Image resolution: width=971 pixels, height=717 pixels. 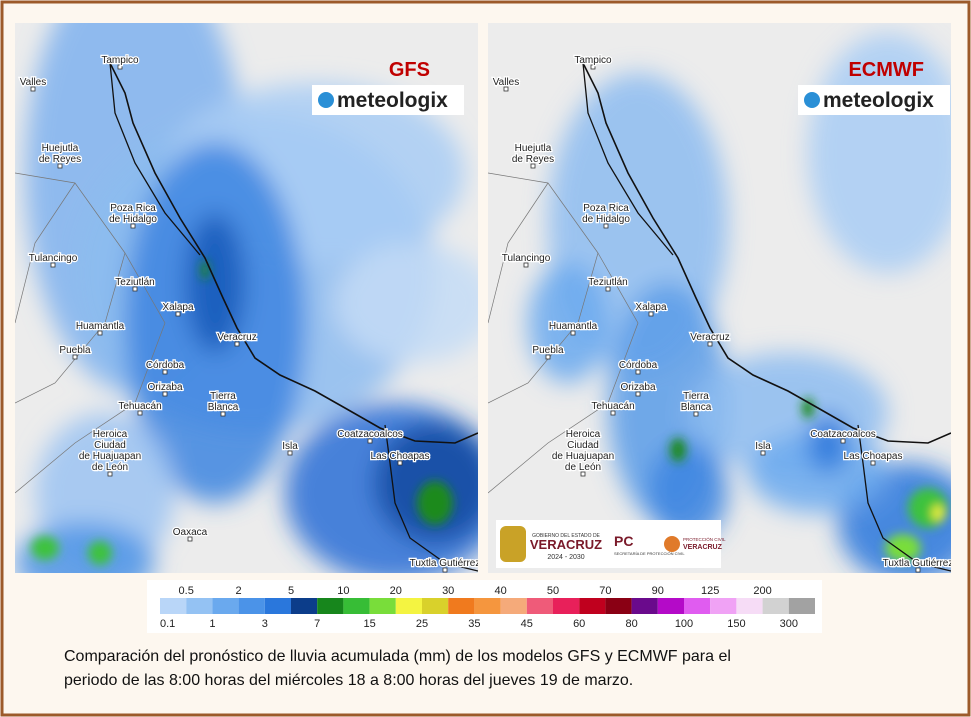 What do you see at coordinates (110, 445) in the screenshot?
I see `city-label-line: Ciudad` at bounding box center [110, 445].